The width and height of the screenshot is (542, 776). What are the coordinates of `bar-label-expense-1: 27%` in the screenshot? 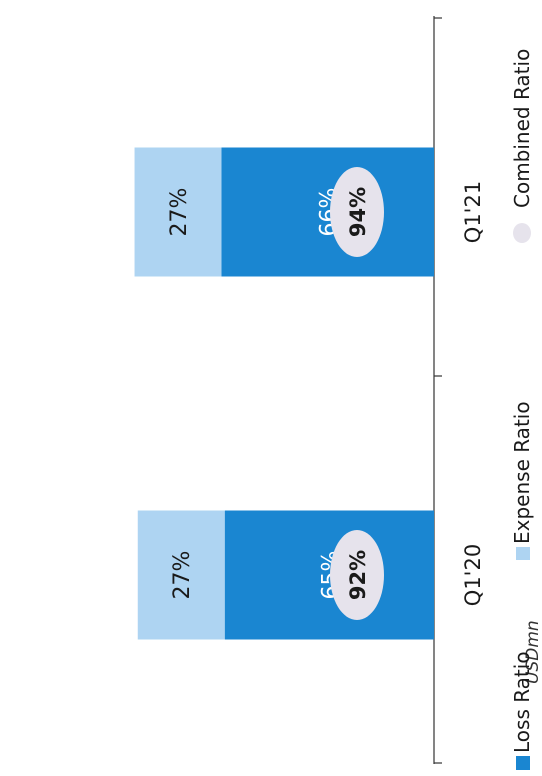 It's located at (182, 575).